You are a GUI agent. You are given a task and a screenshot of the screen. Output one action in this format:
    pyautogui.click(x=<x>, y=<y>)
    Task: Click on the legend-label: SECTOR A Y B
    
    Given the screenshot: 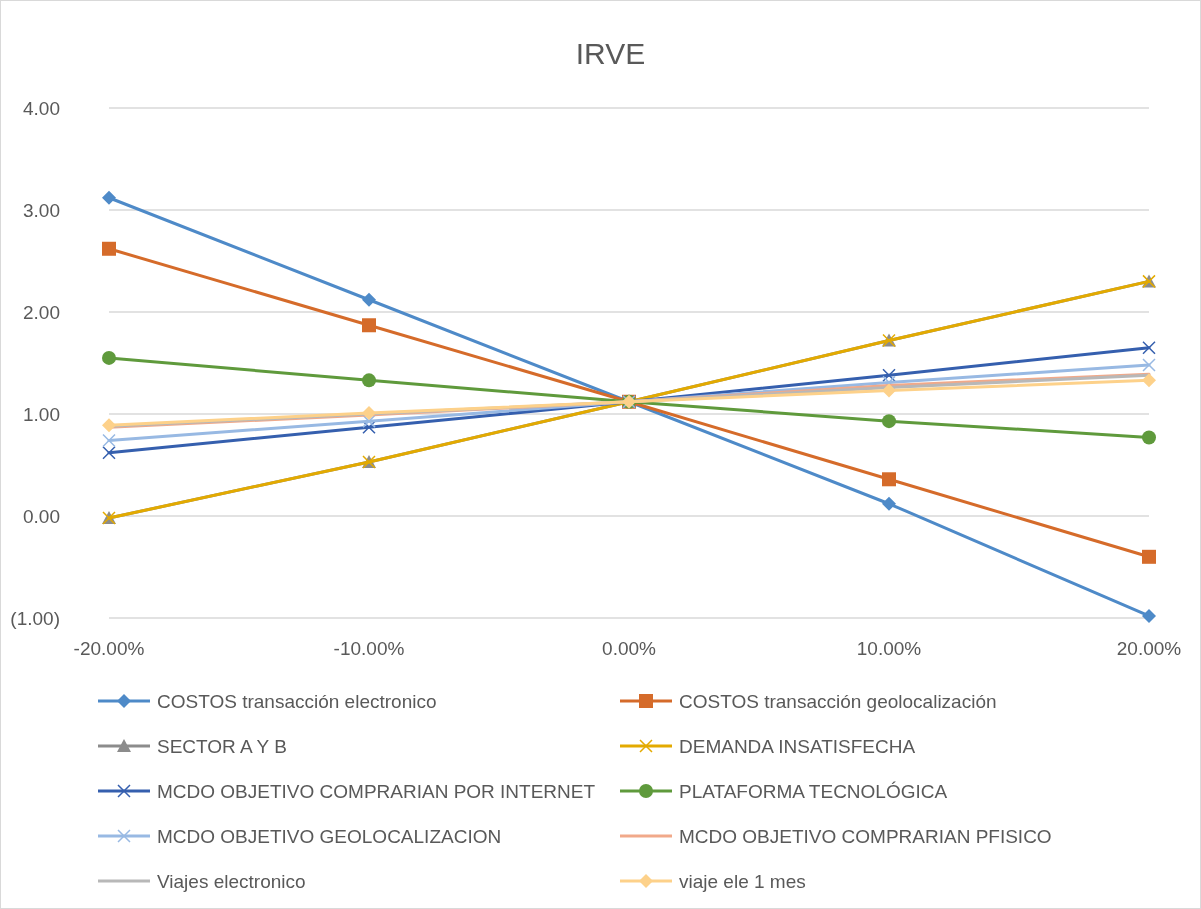 What is the action you would take?
    pyautogui.click(x=222, y=746)
    